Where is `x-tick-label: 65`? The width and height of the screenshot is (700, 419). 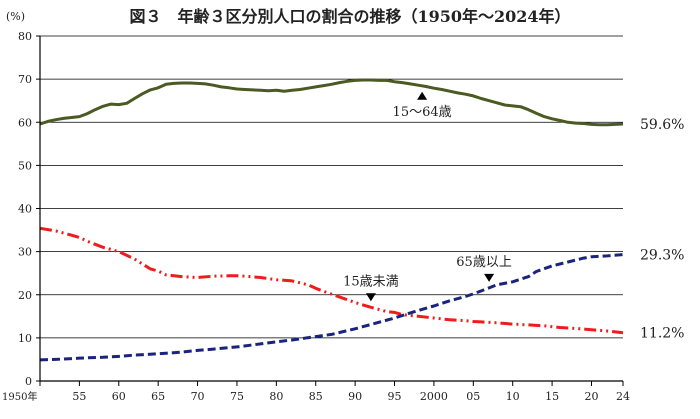
x-tick-label: 65 is located at coordinates (158, 396).